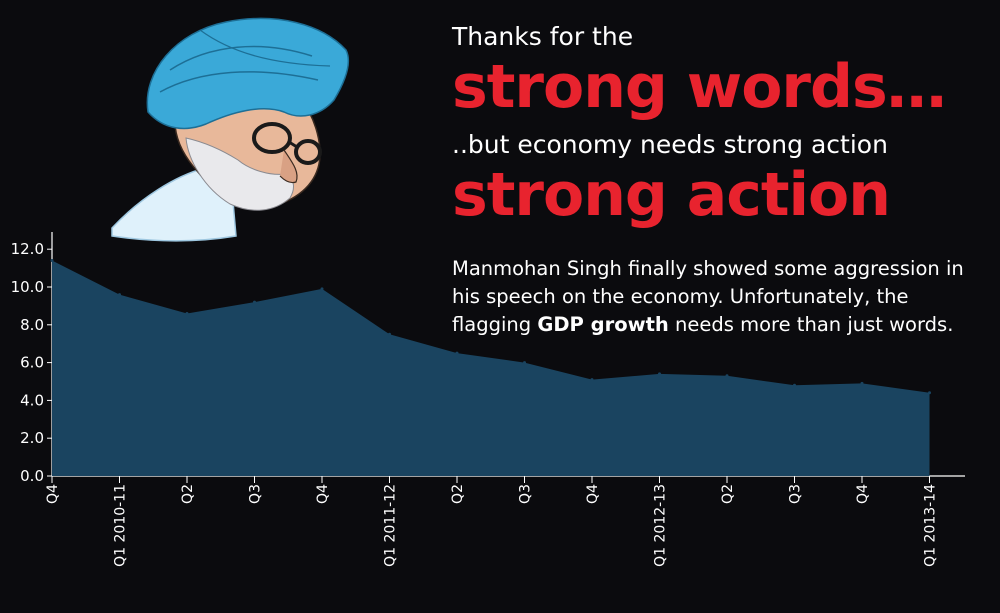 The height and width of the screenshot is (613, 1000). Describe the element at coordinates (661, 525) in the screenshot. I see `x-tick-label: Q1 2012-13` at that location.